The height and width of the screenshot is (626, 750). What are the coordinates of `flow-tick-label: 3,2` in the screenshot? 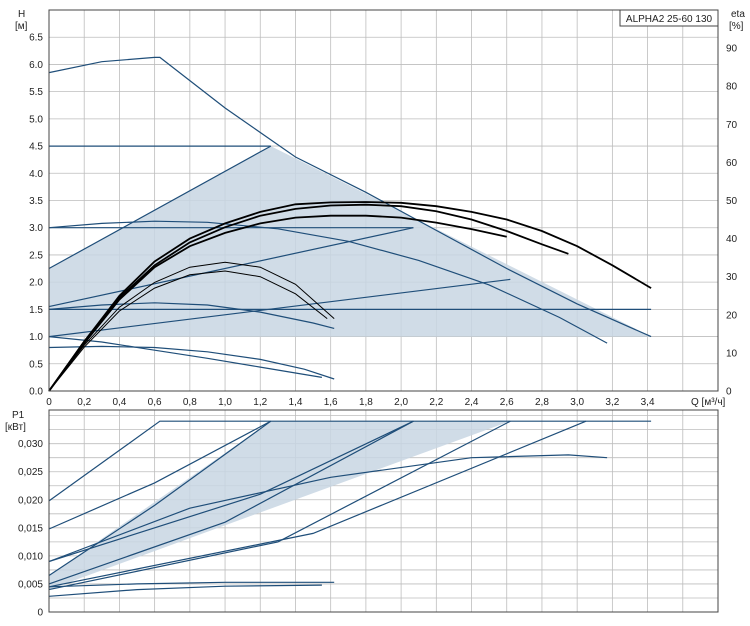 It's located at (612, 402).